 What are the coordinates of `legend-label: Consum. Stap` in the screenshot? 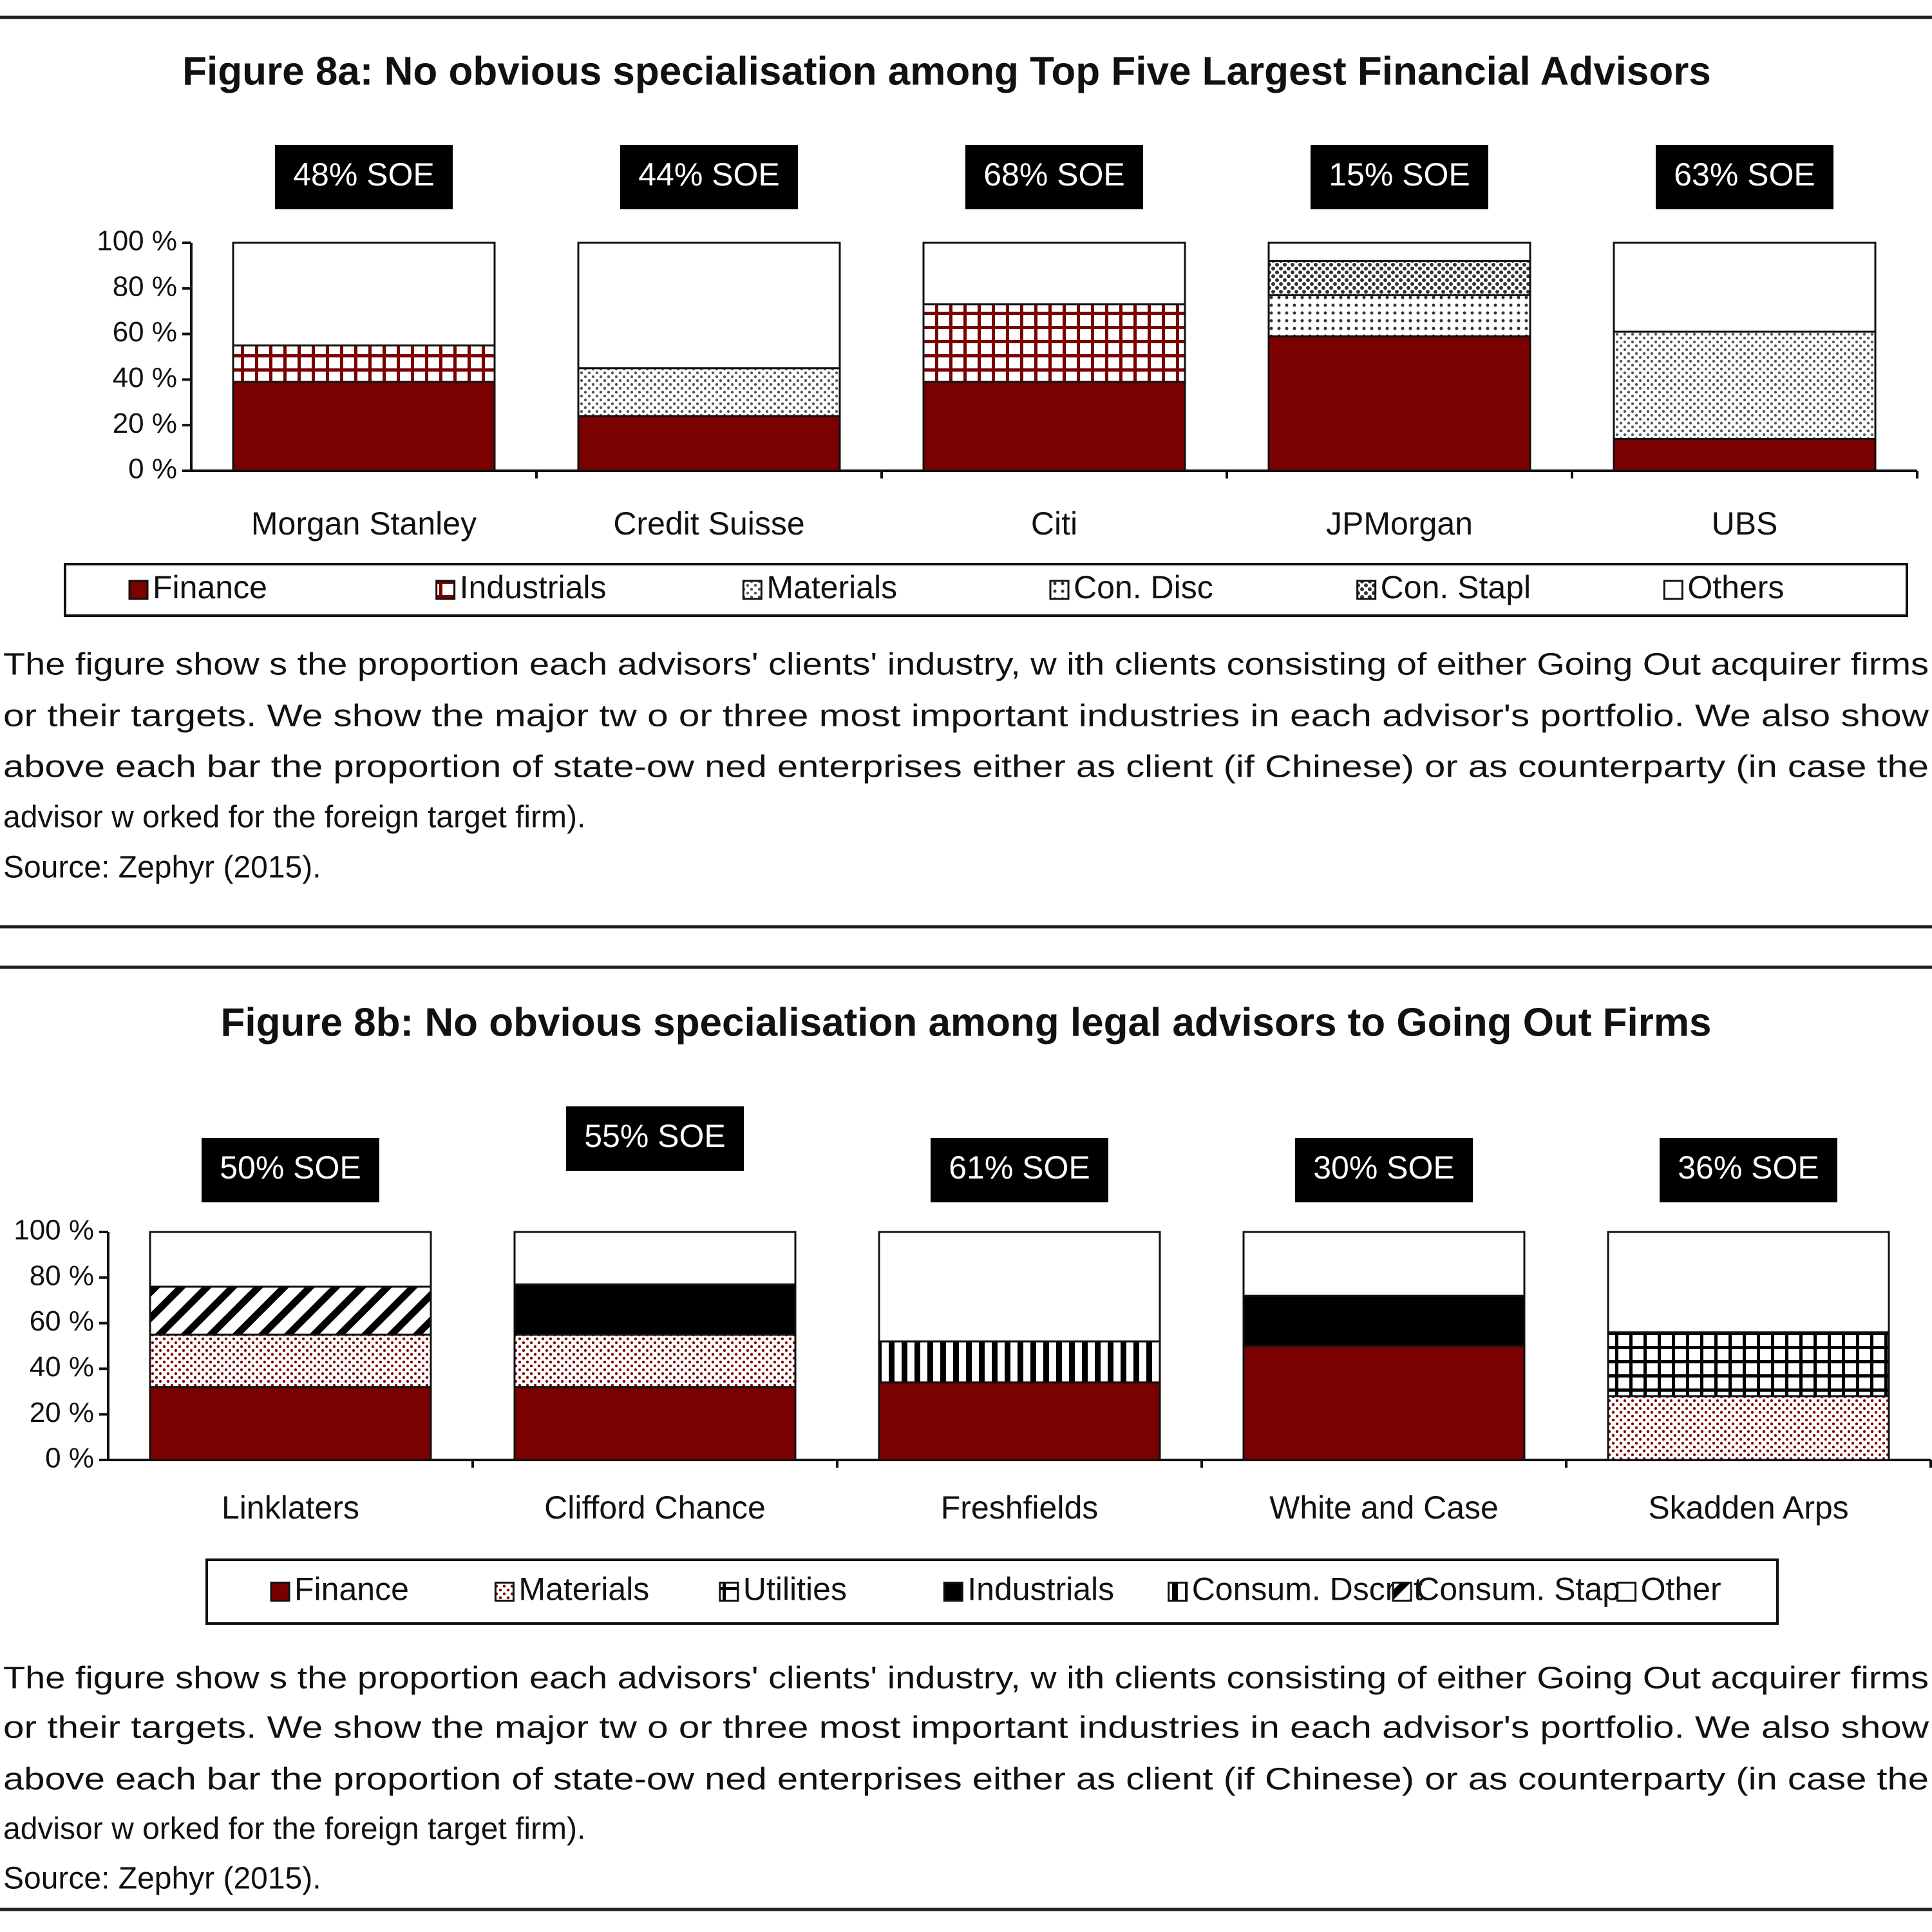 It's located at (1518, 1589).